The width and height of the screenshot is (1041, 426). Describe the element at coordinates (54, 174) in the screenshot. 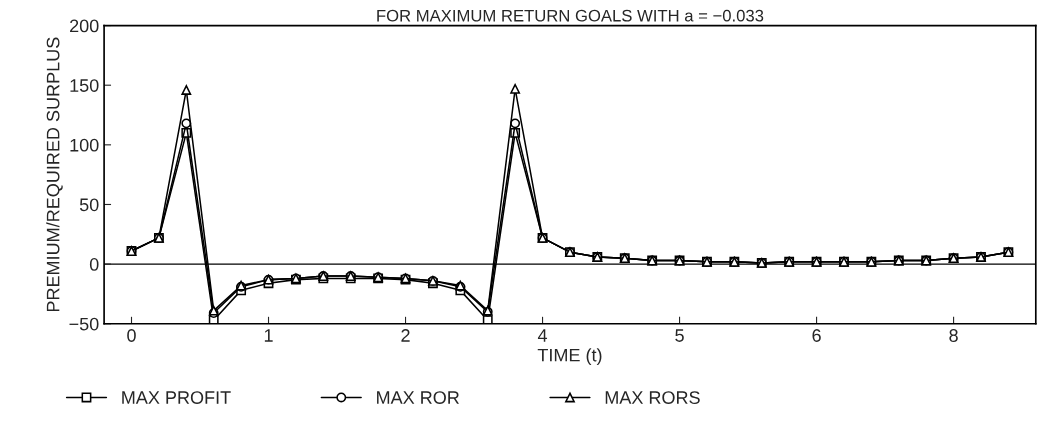

I see `y-axis-title: PREMIUM/REQUIRED SURPLUS` at that location.